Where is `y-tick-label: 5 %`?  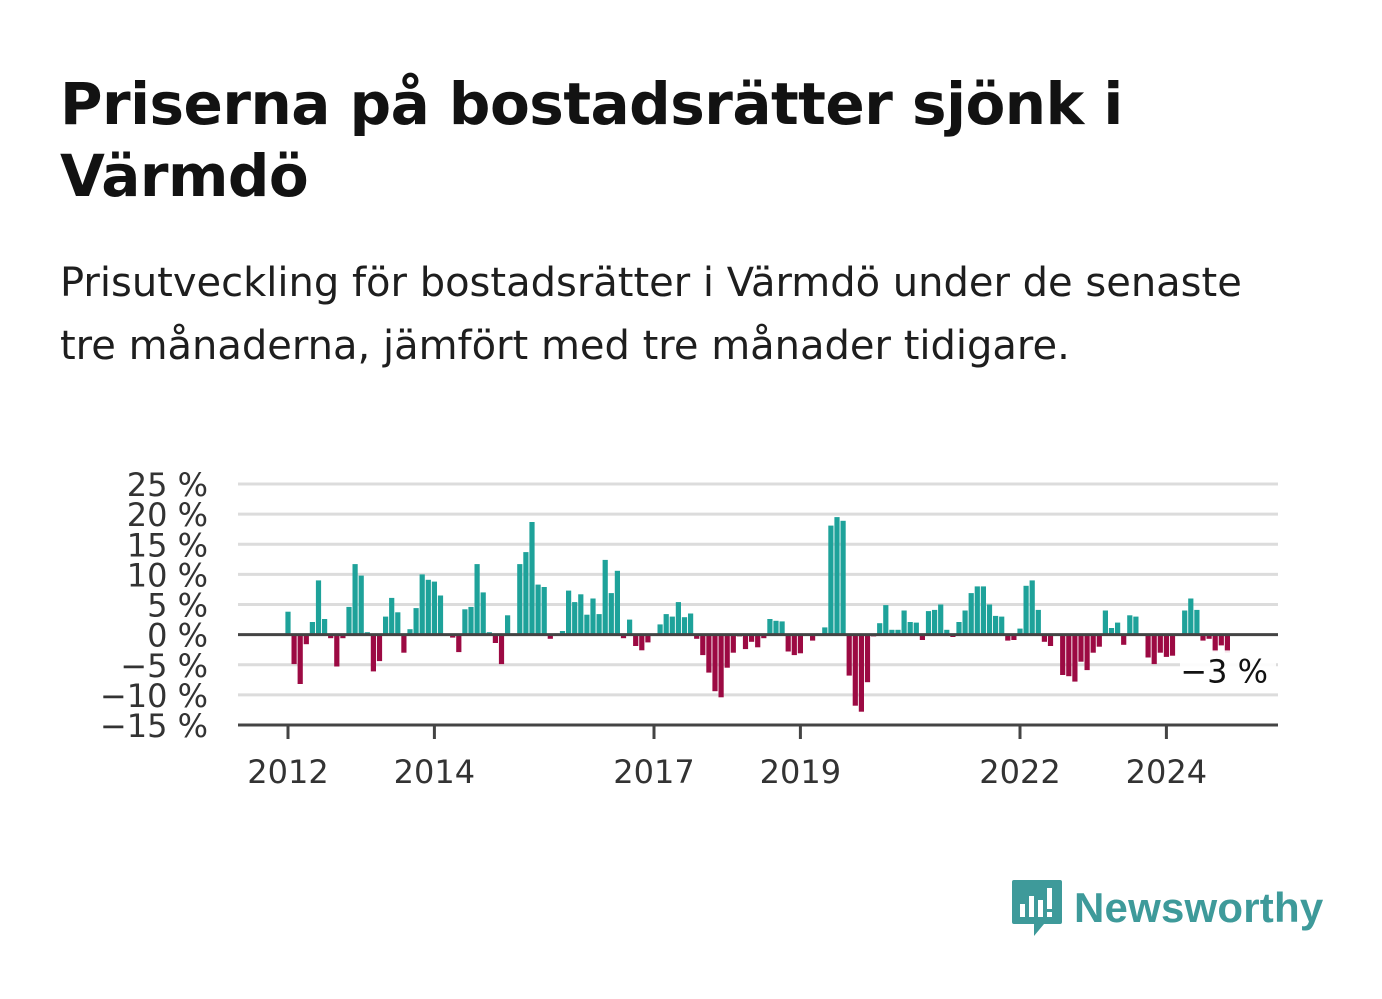
y-tick-label: 5 % is located at coordinates (177, 606).